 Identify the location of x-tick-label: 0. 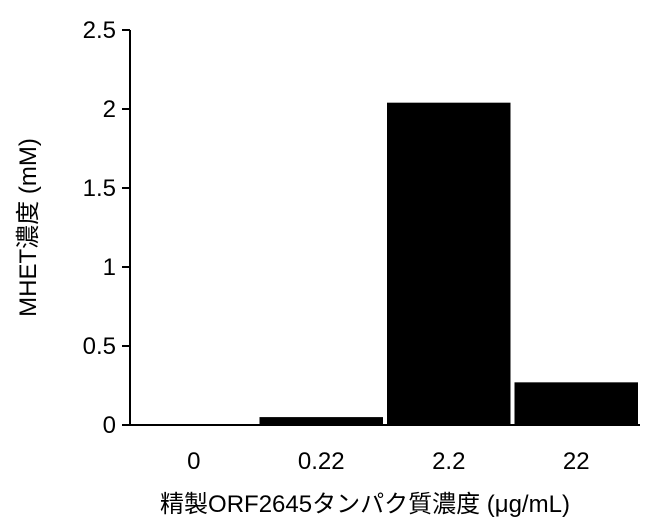
(193, 461).